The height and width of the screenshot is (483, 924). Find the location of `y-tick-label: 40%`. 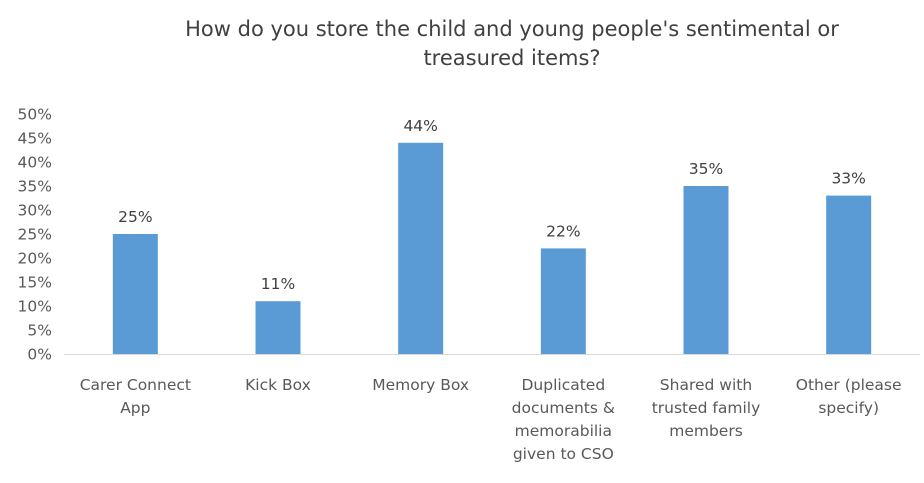

y-tick-label: 40% is located at coordinates (35, 163).